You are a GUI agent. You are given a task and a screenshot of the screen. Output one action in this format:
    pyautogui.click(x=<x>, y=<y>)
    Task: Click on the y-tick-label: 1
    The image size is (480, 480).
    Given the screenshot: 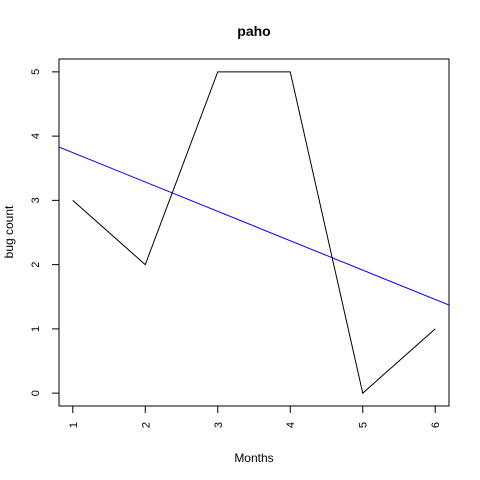 What is the action you would take?
    pyautogui.click(x=36, y=329)
    